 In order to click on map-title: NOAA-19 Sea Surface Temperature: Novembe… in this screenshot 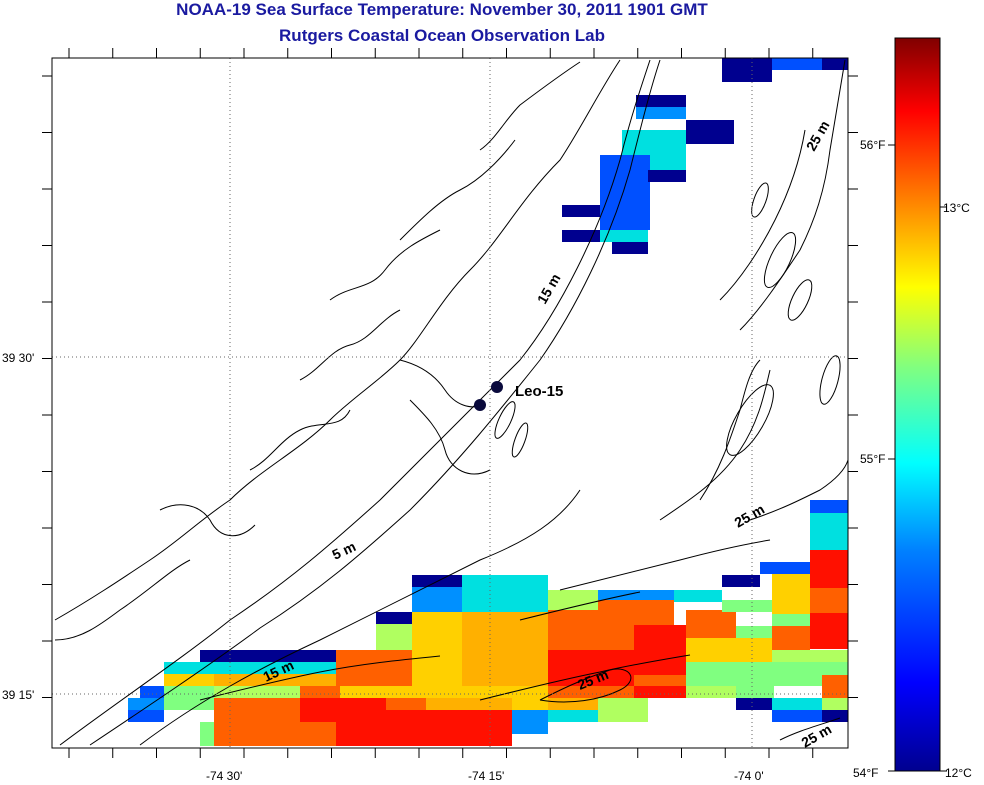, I will do `click(442, 9)`.